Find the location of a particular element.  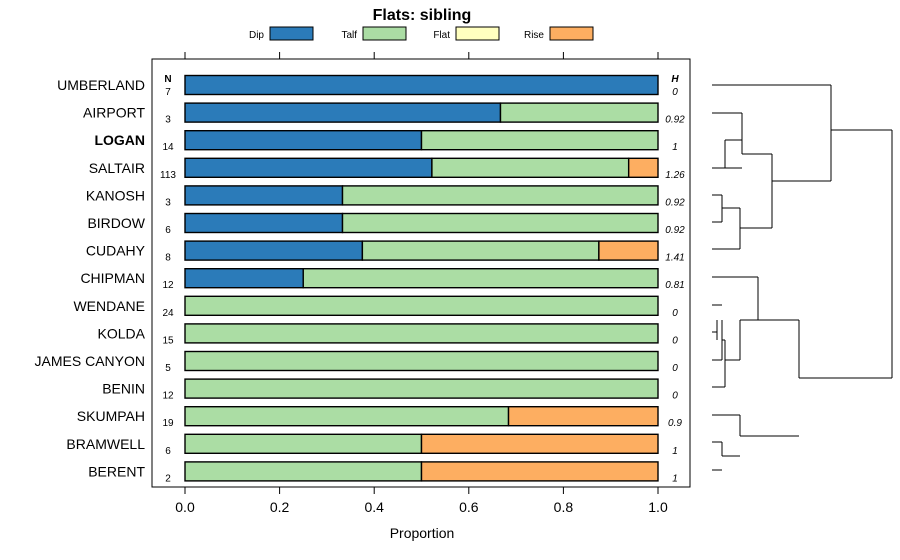

n-value: 19 is located at coordinates (168, 423).